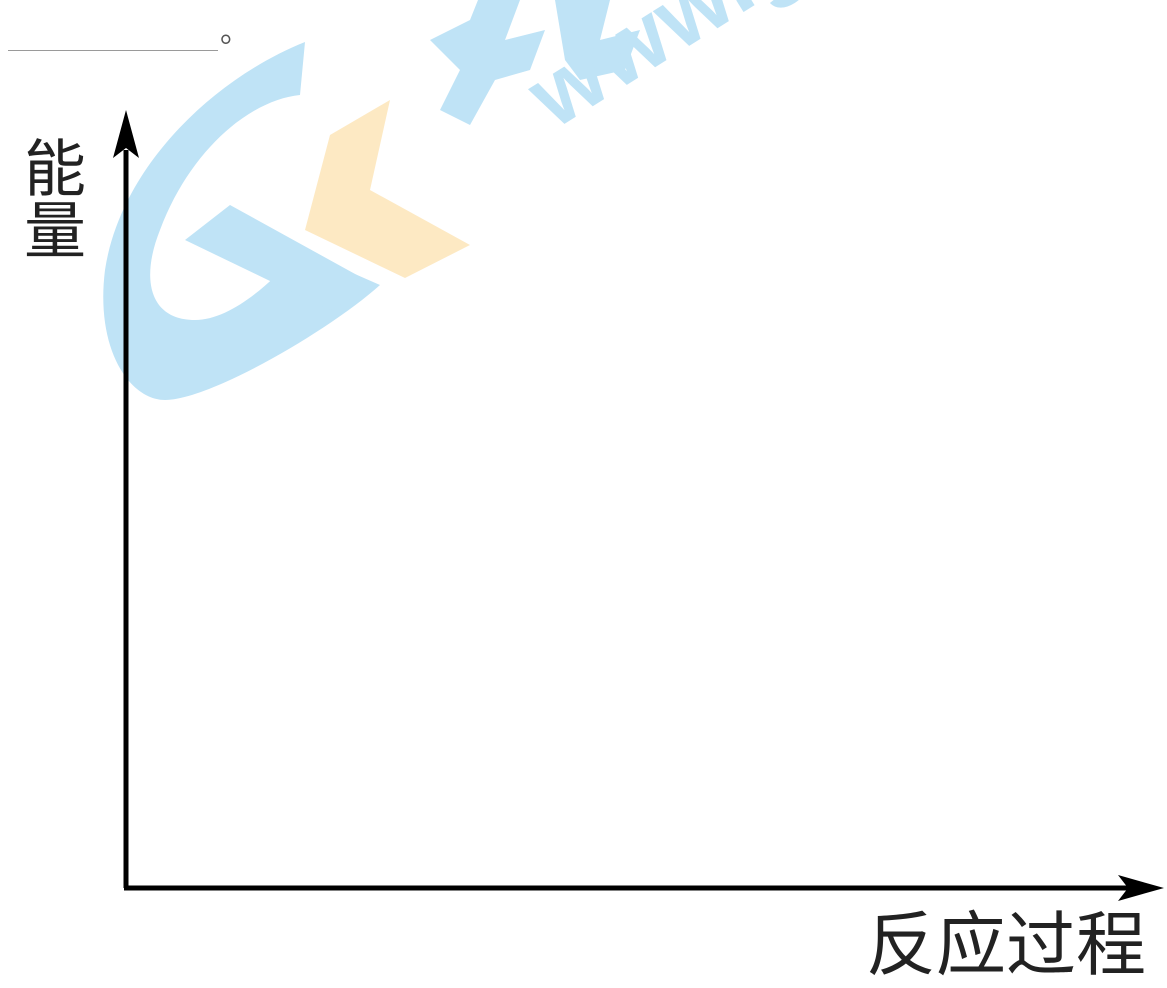  Describe the element at coordinates (113, 50) in the screenshot. I see `answer-blank-line` at that location.